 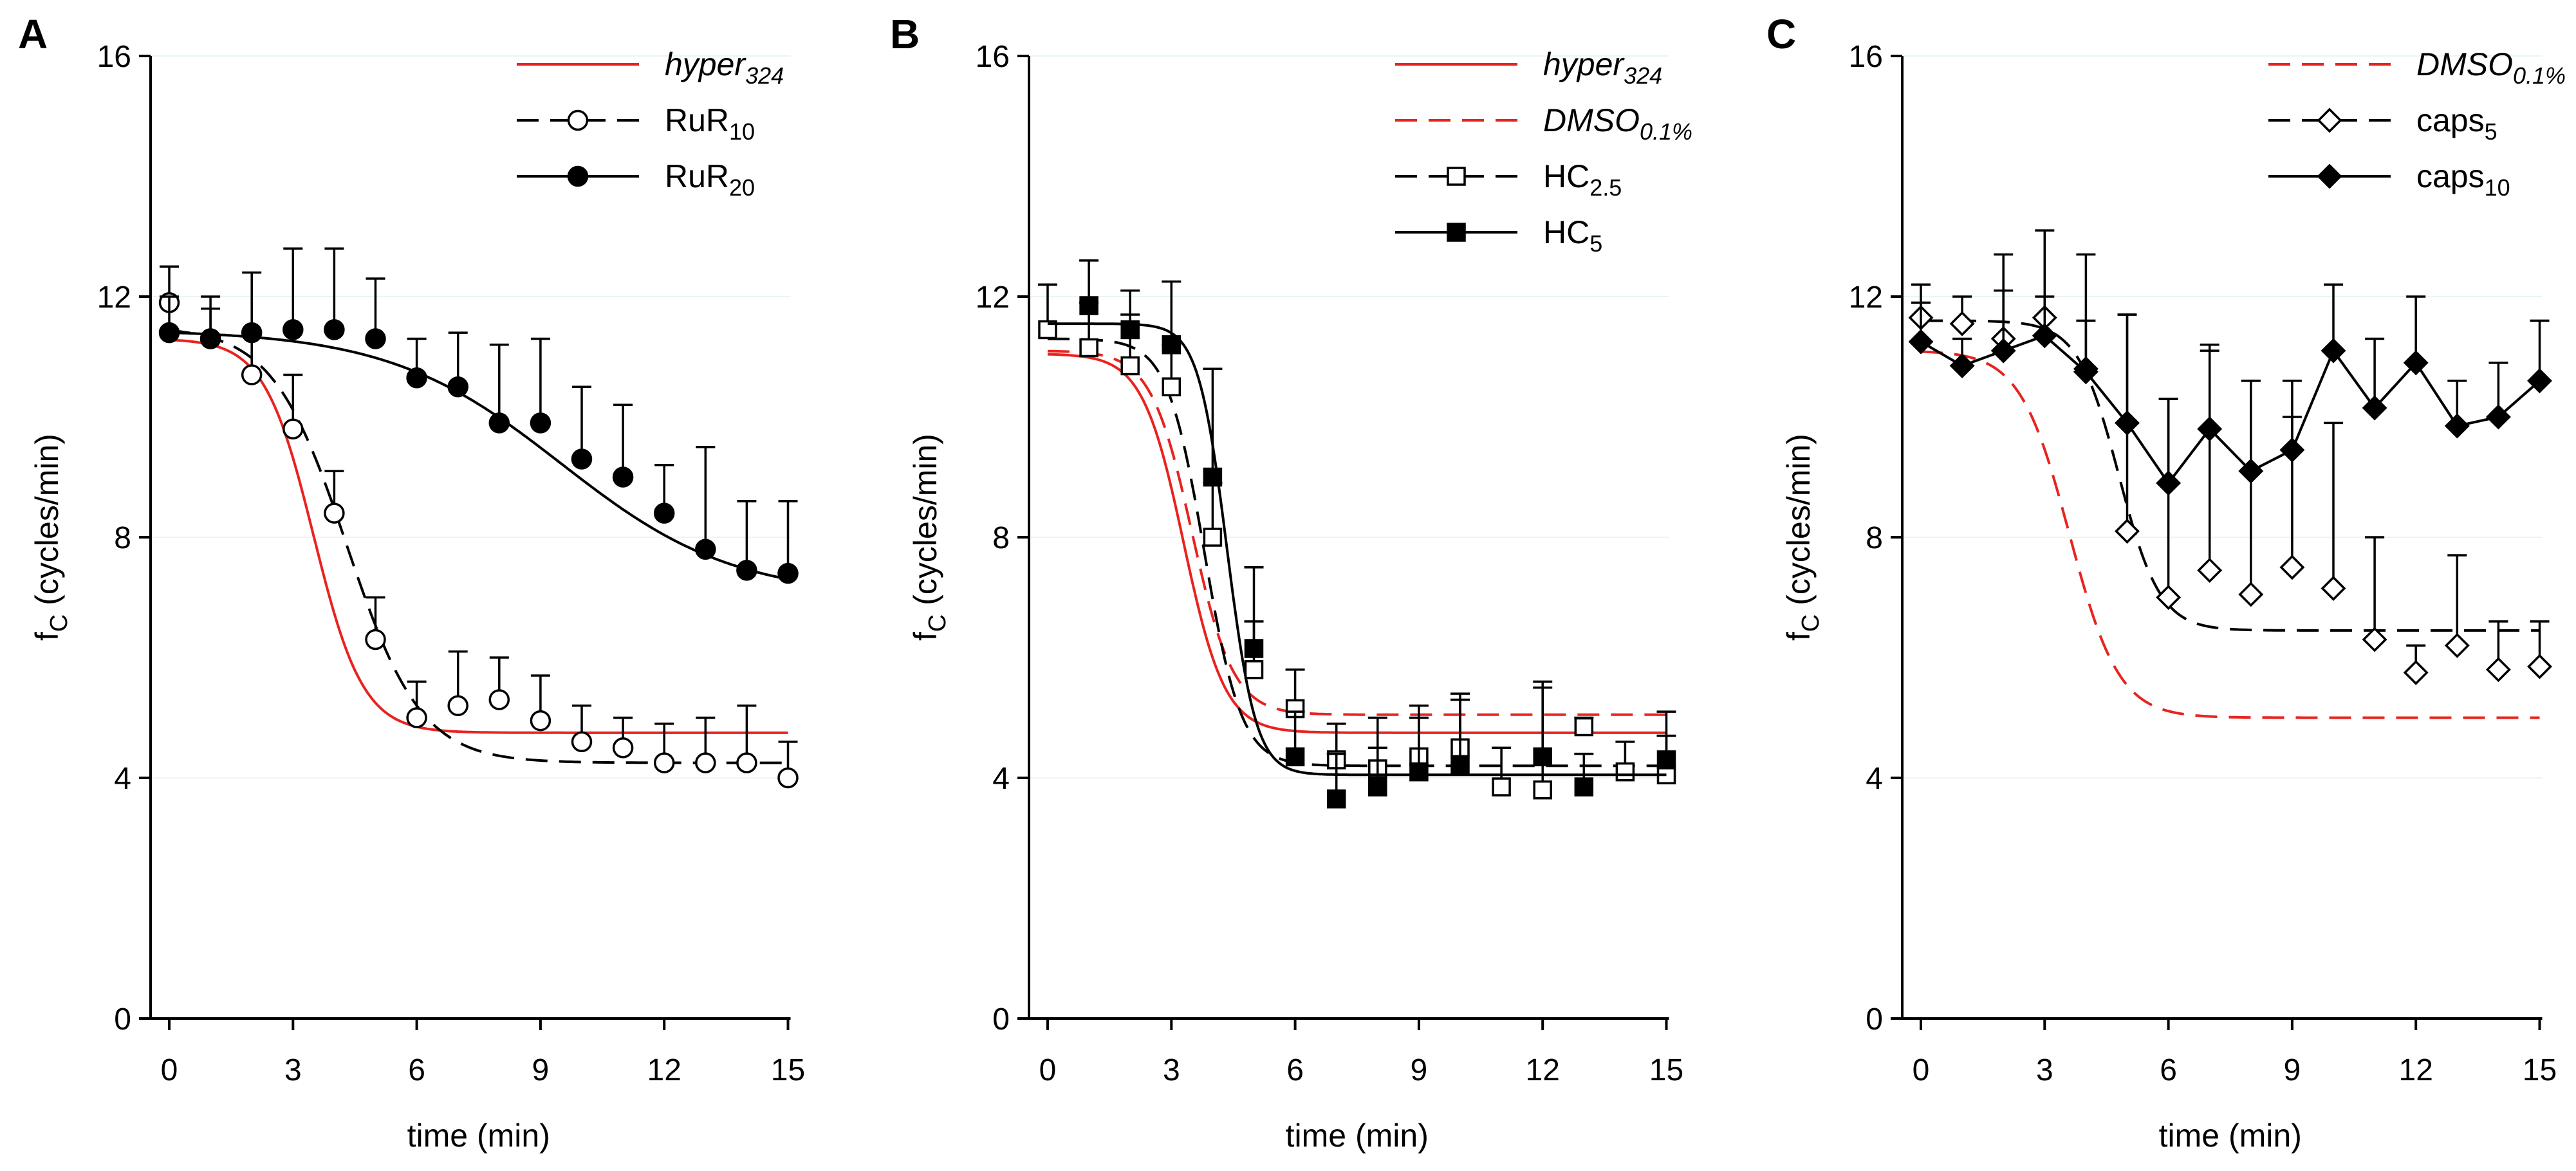 What do you see at coordinates (1509, 180) in the screenshot?
I see `legend-item: HC2.5` at bounding box center [1509, 180].